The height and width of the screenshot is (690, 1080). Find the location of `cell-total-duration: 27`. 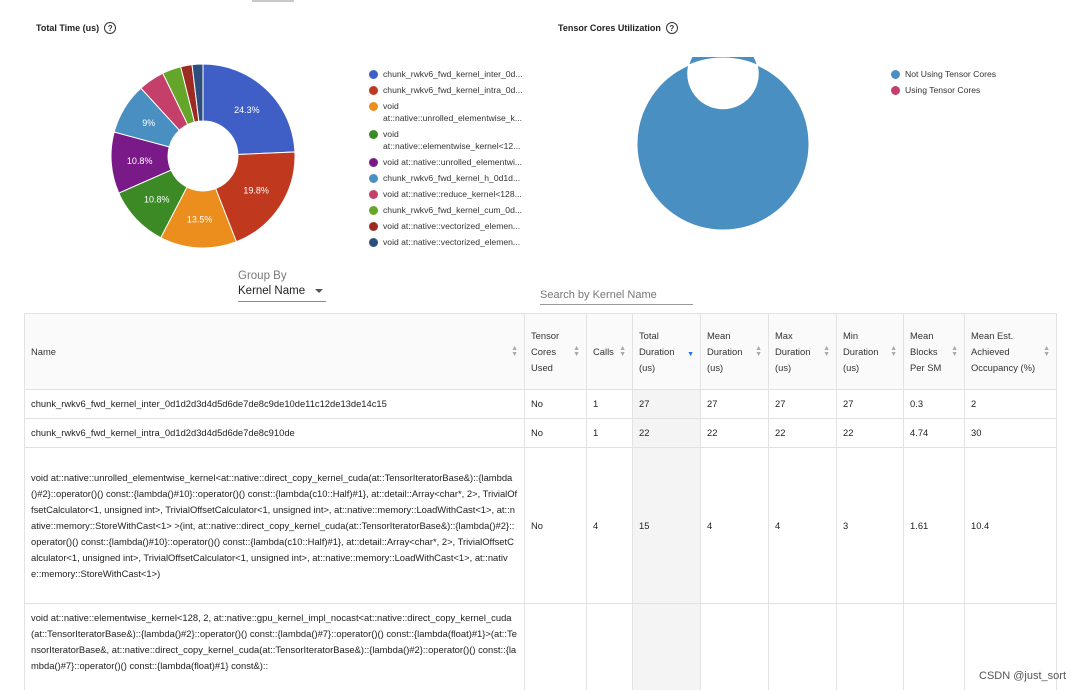

cell-total-duration: 27 is located at coordinates (666, 404).